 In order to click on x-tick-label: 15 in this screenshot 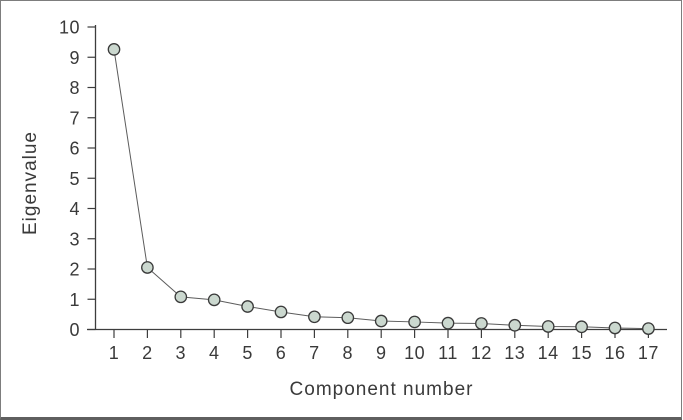, I will do `click(581, 353)`.